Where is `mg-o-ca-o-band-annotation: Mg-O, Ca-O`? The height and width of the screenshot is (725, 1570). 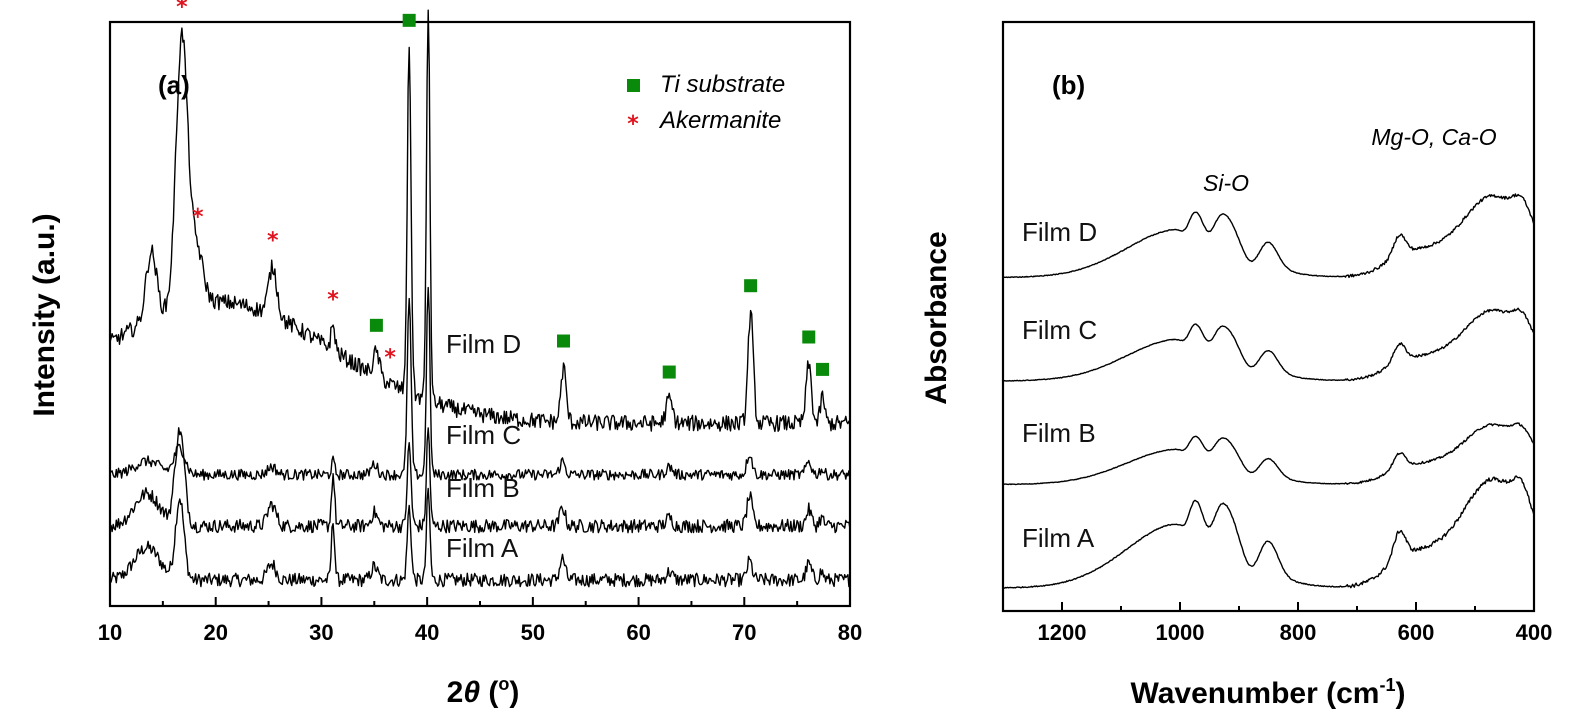 mg-o-ca-o-band-annotation: Mg-O, Ca-O is located at coordinates (1433, 137).